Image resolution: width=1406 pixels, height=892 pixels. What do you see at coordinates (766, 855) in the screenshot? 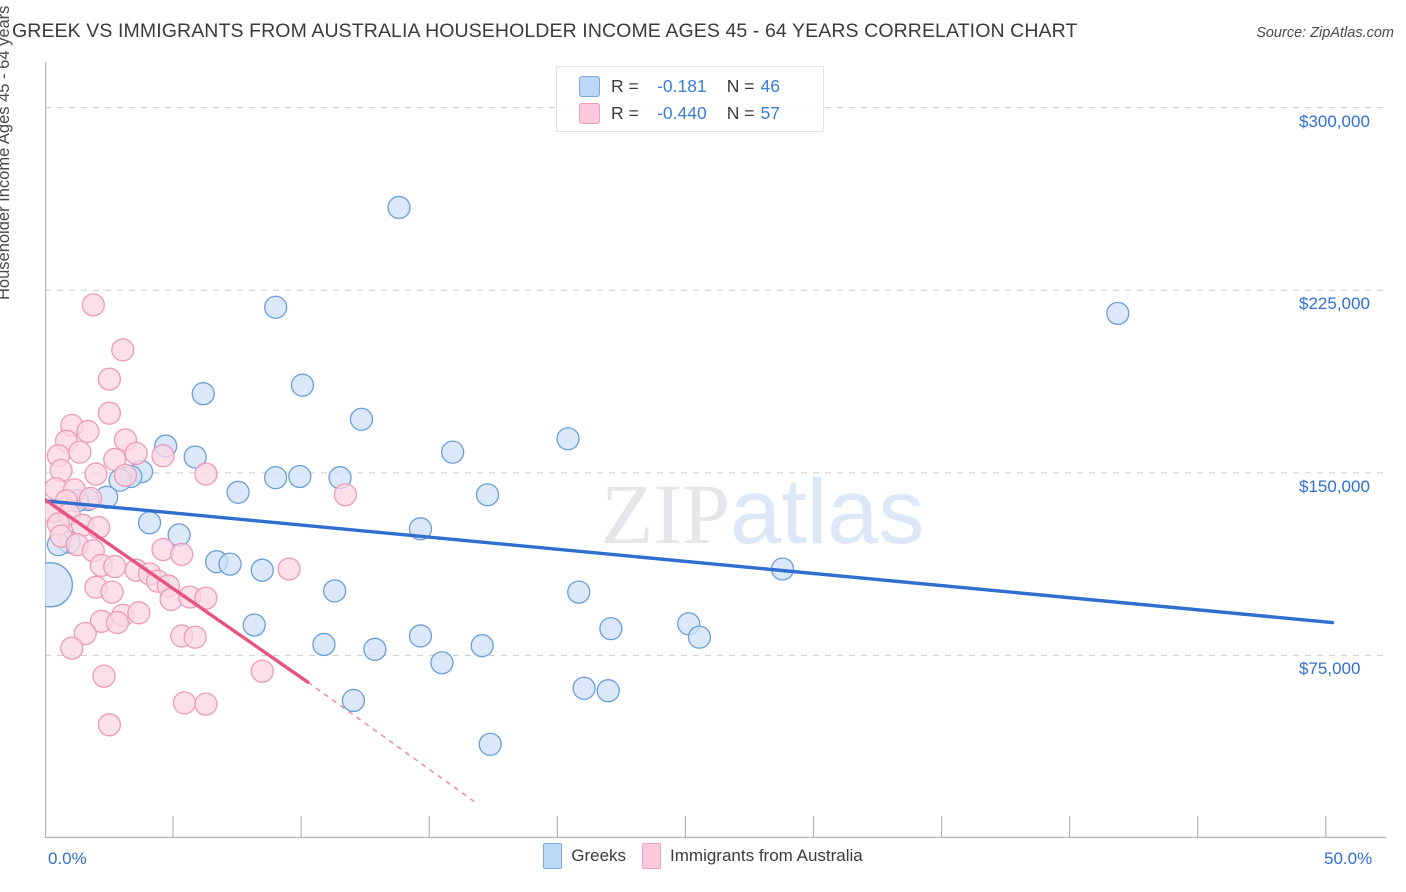
I see `legend-label: Immigrants from Australia` at bounding box center [766, 855].